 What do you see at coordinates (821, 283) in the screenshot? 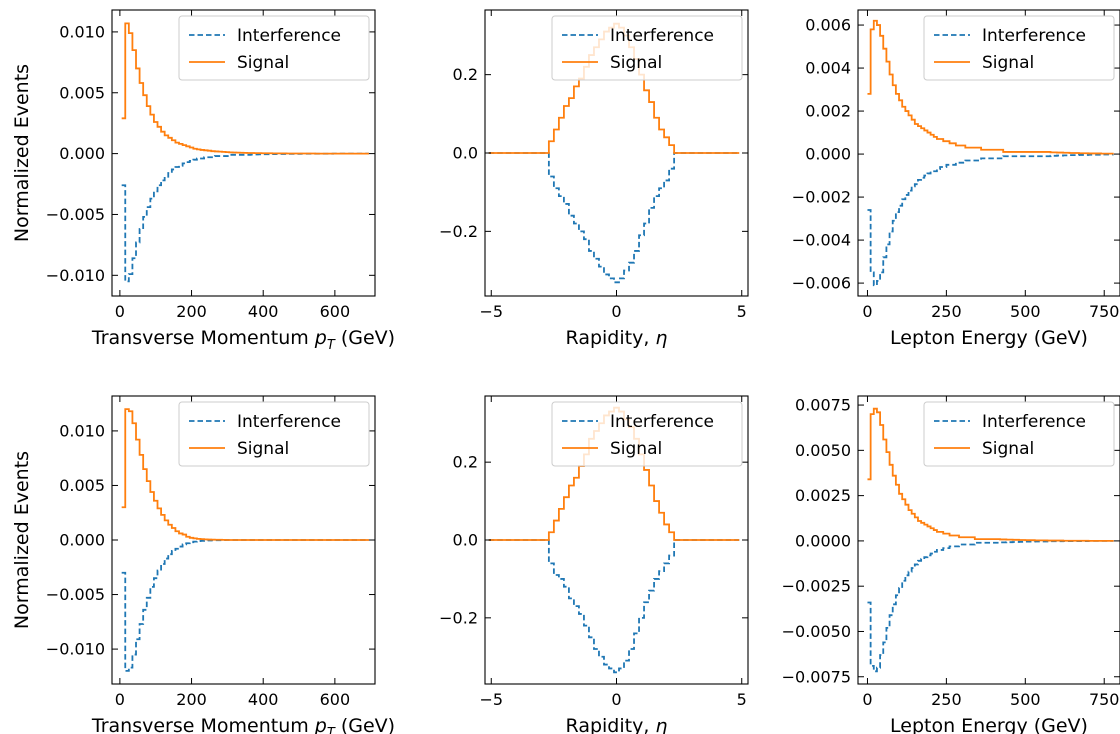
I see `y-tick-label: −0.006` at bounding box center [821, 283].